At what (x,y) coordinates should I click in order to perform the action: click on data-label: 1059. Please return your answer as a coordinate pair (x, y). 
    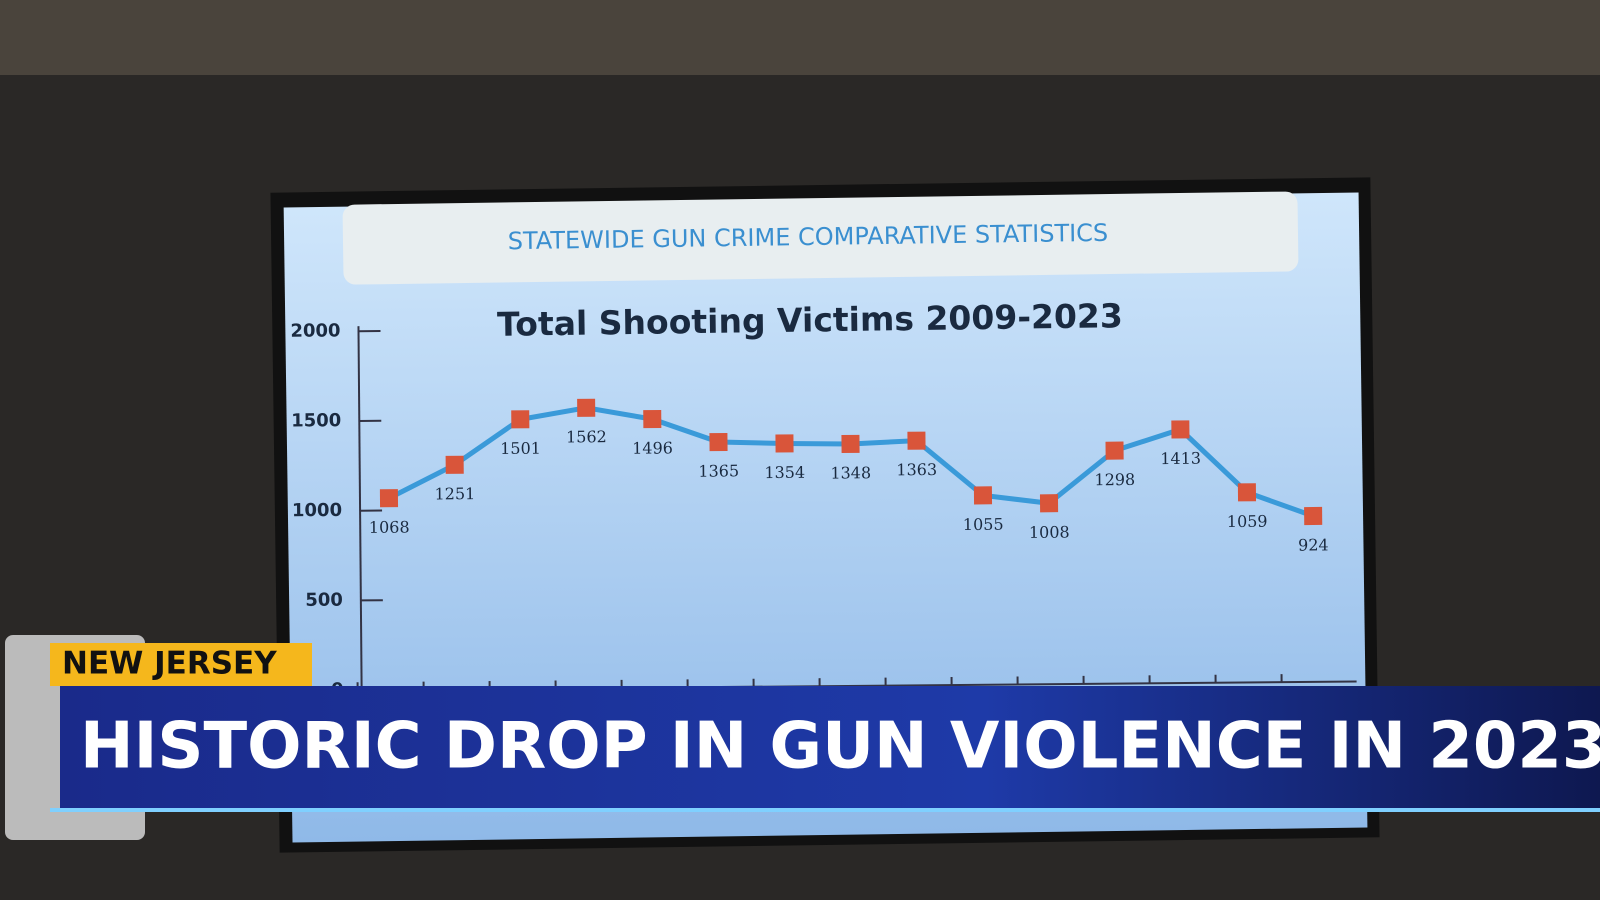
    Looking at the image, I should click on (1247, 521).